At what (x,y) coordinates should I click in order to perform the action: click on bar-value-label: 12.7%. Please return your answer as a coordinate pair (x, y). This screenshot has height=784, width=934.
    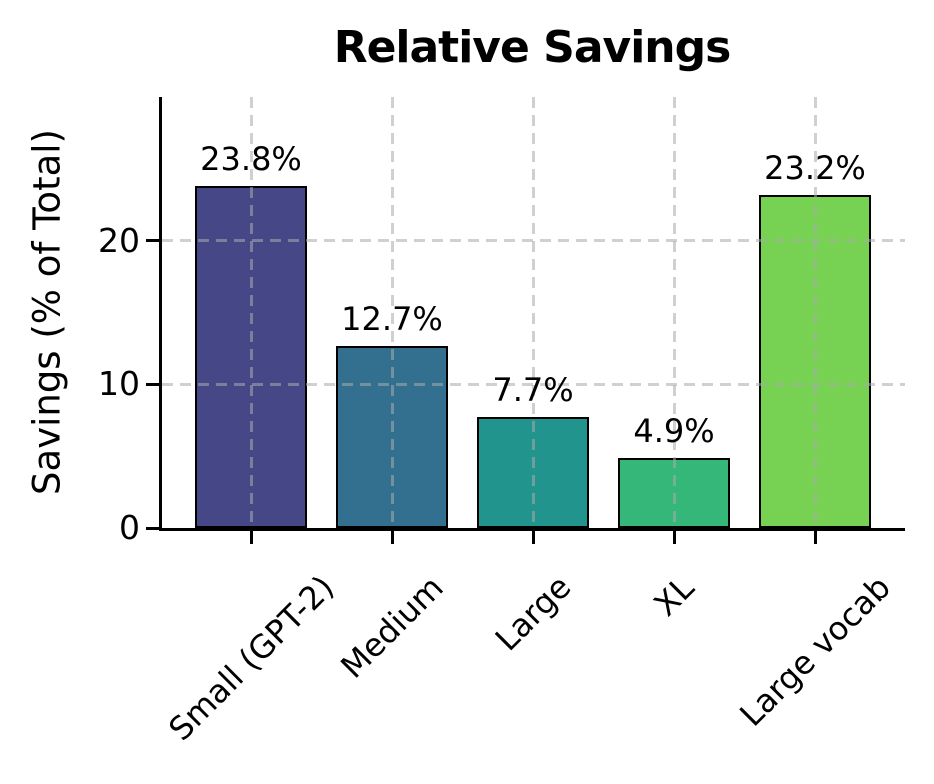
    Looking at the image, I should click on (392, 318).